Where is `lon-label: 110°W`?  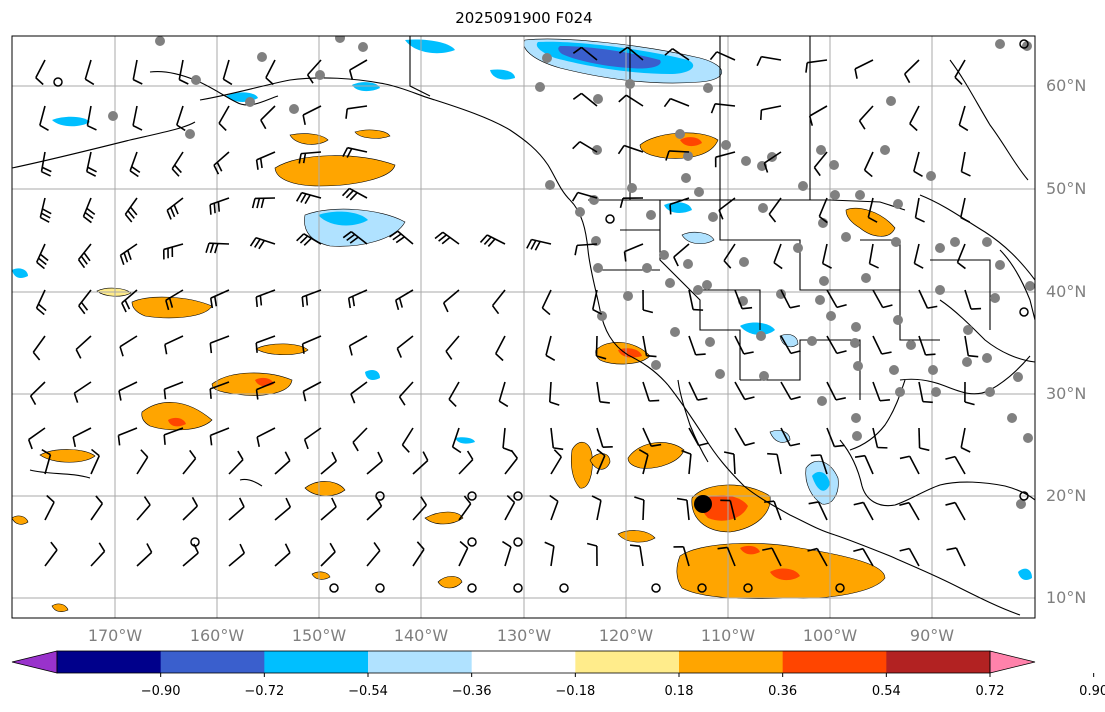
lon-label: 110°W is located at coordinates (728, 635).